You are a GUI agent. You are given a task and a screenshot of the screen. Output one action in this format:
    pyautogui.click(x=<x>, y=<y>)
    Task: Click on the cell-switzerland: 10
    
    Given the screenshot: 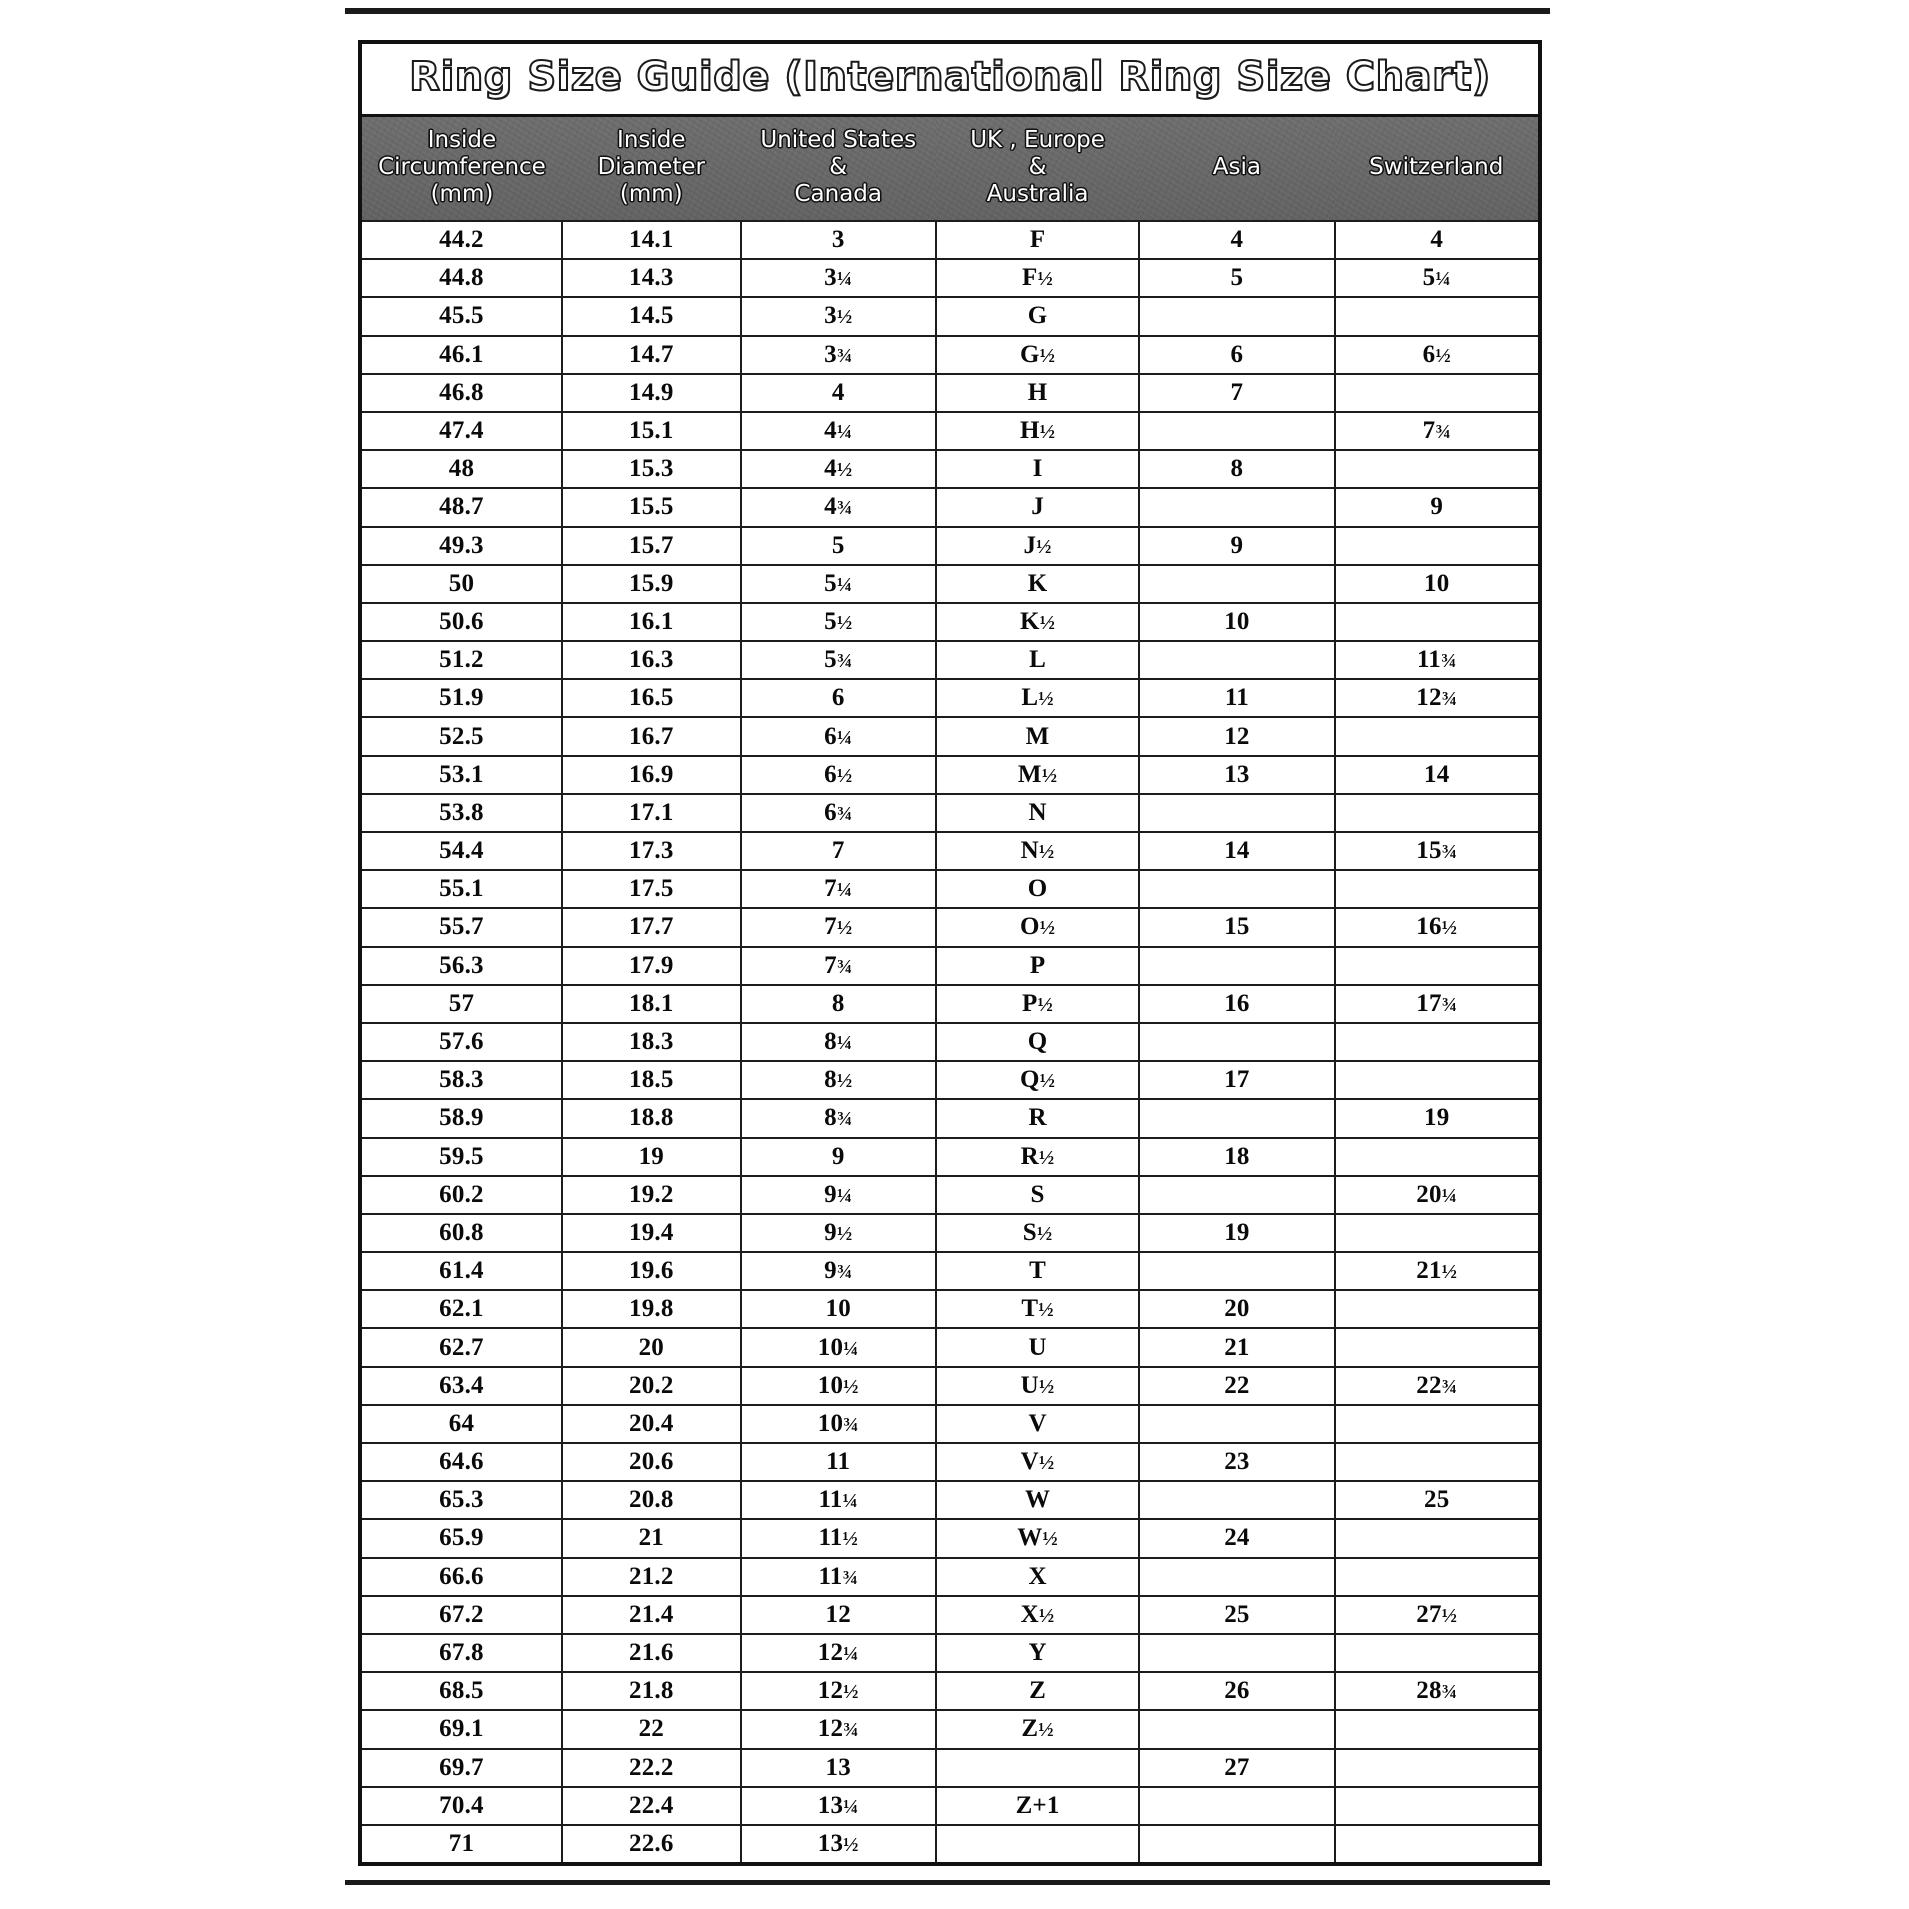 What is the action you would take?
    pyautogui.click(x=1435, y=584)
    